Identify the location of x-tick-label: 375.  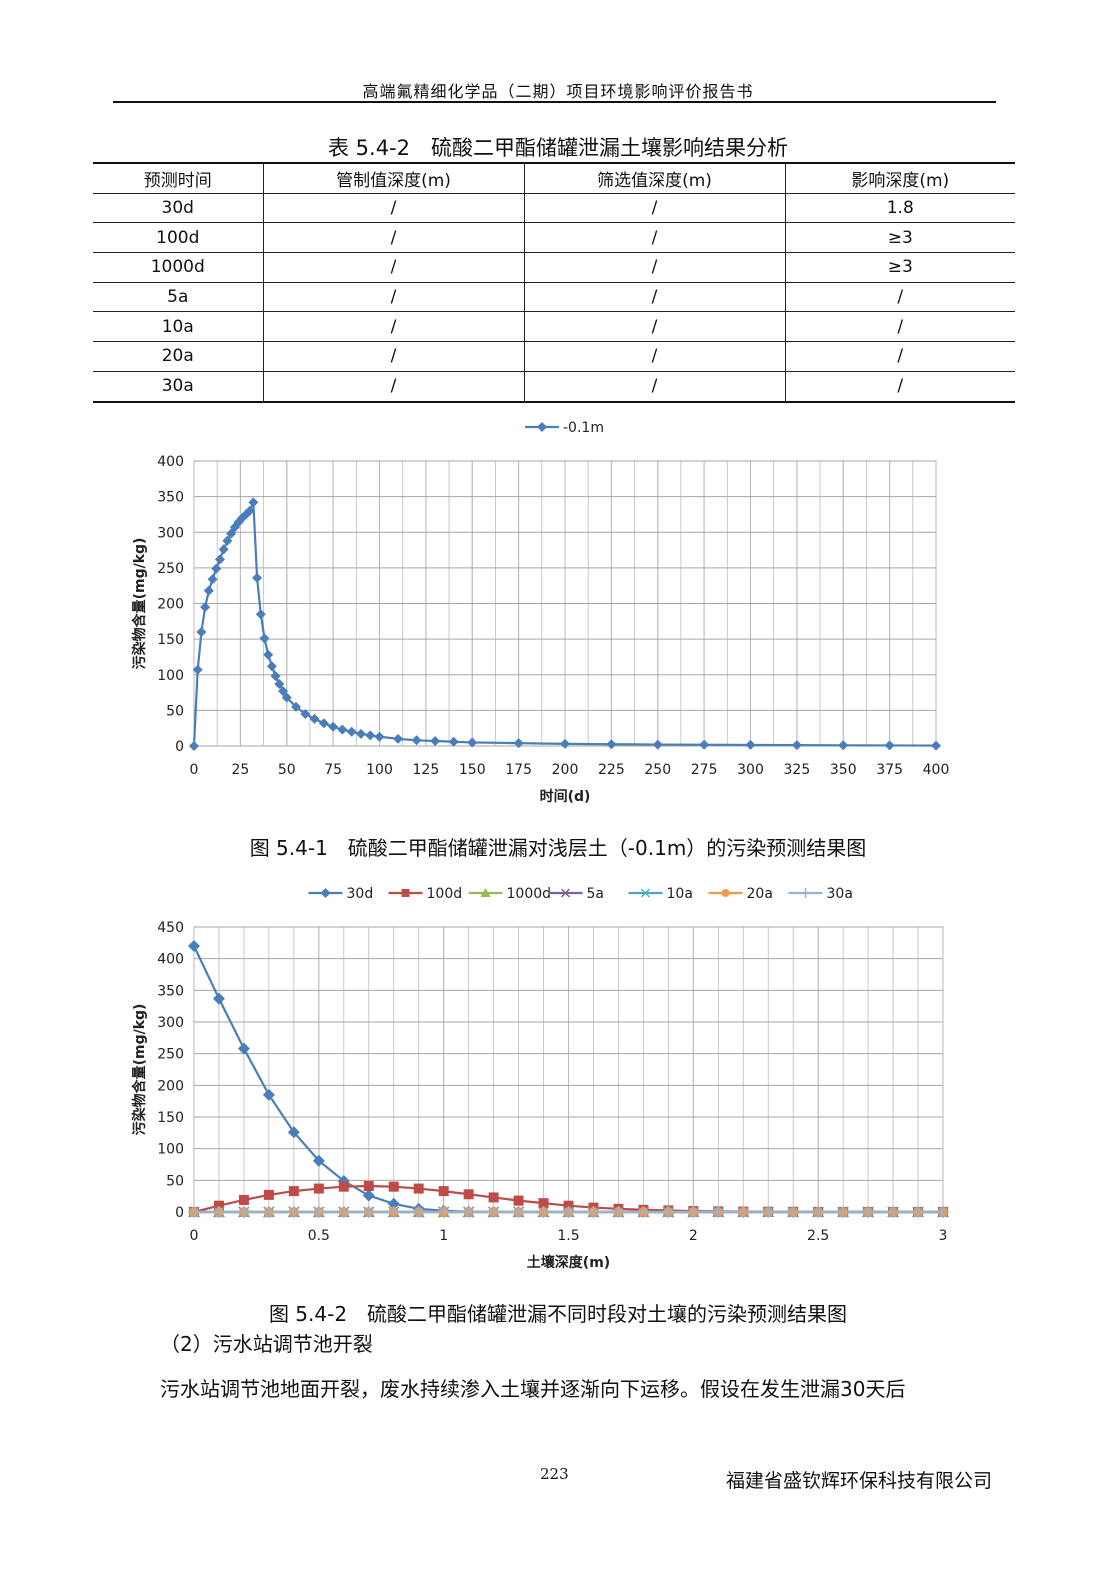
(889, 770).